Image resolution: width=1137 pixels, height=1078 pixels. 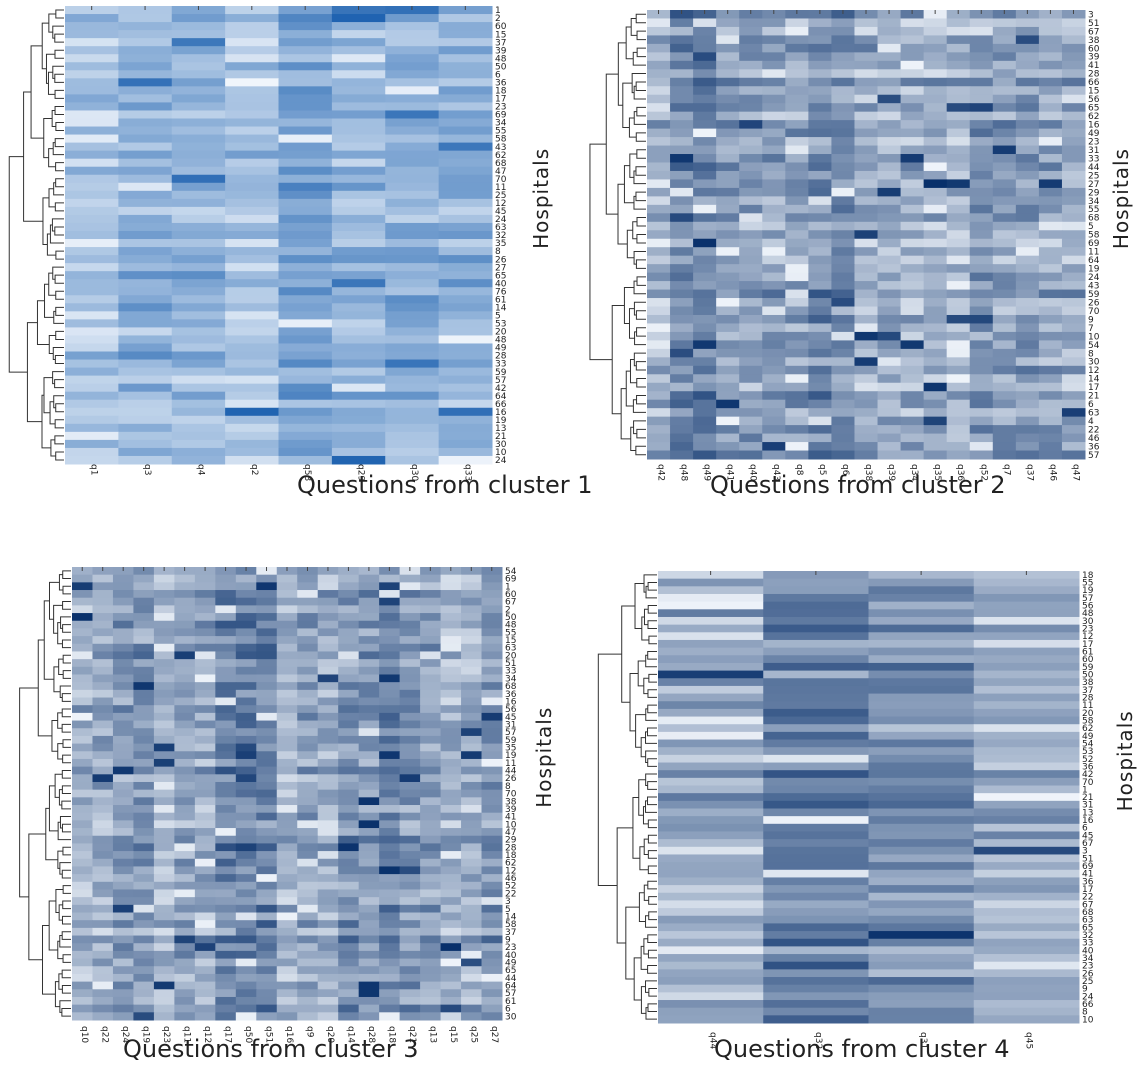 I want to click on row-tick-label: 2, so click(x=508, y=610).